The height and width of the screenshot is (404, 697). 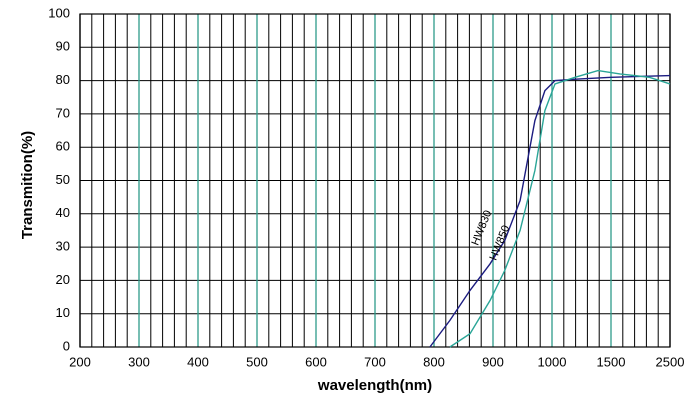 What do you see at coordinates (493, 361) in the screenshot?
I see `x-tick-label: 900` at bounding box center [493, 361].